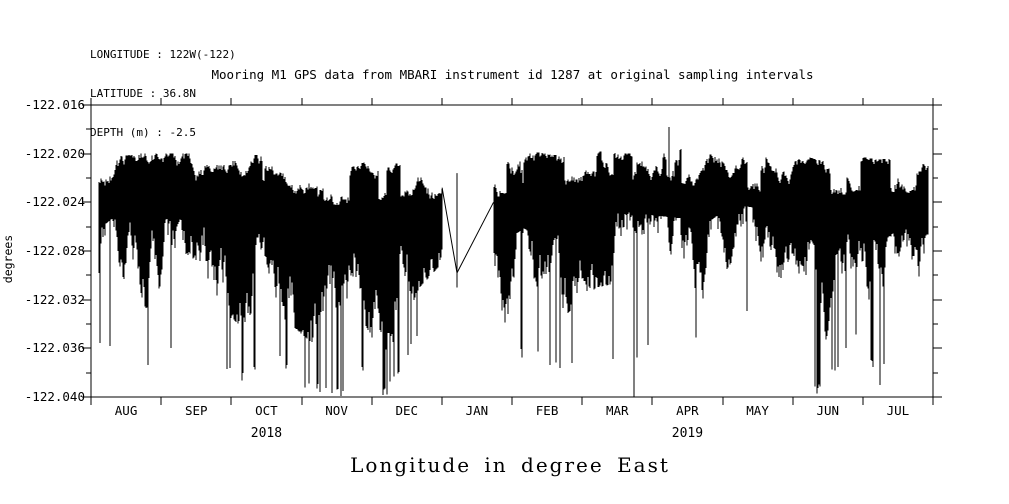 Image resolution: width=1009 pixels, height=504 pixels. What do you see at coordinates (828, 410) in the screenshot?
I see `month-tick-label: JUN` at bounding box center [828, 410].